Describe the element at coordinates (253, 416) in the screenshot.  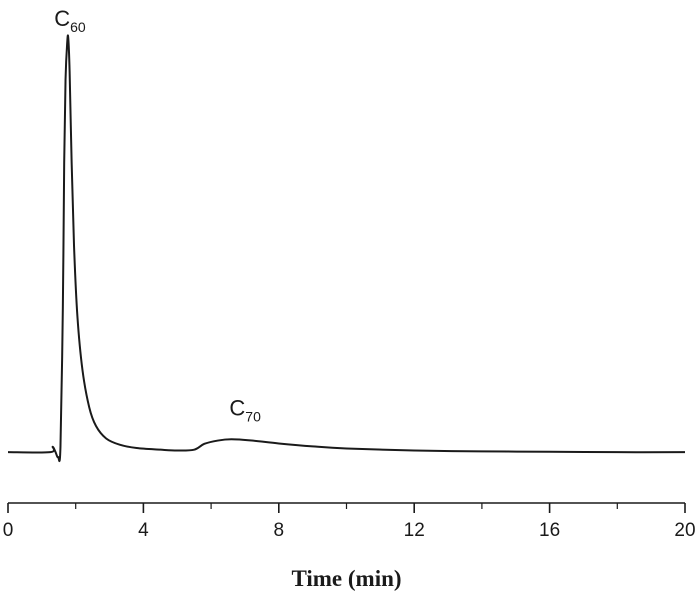
I see `peak-label-subscript: 70` at that location.